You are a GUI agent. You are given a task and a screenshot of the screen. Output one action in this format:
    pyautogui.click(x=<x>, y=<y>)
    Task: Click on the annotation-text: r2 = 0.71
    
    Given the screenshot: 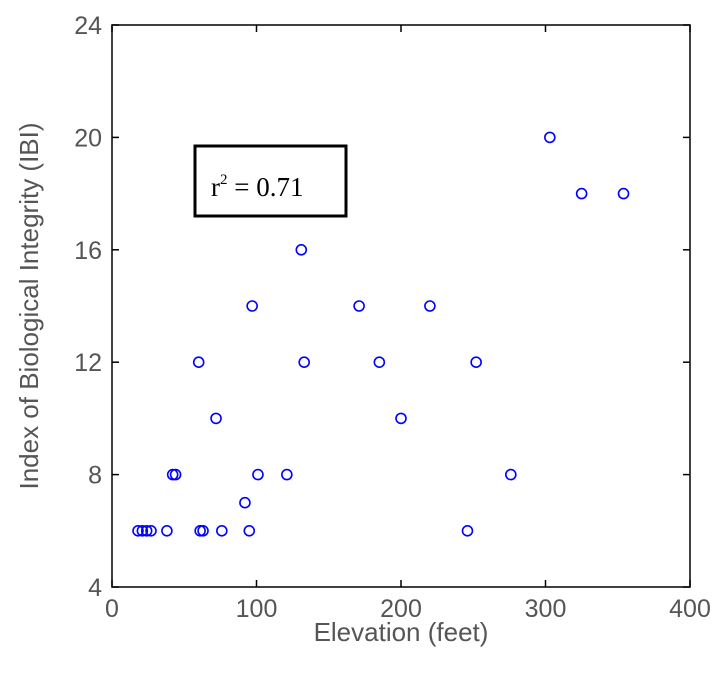 What is the action you would take?
    pyautogui.click(x=257, y=187)
    